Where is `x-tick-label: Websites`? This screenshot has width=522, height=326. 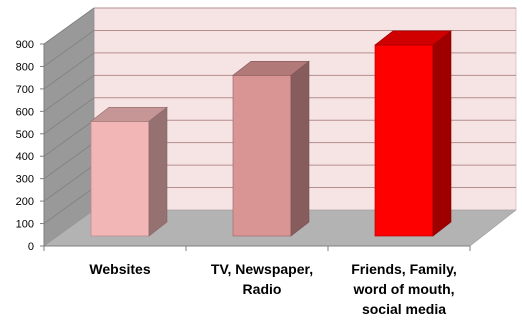
x-tick-label: Websites is located at coordinates (119, 269).